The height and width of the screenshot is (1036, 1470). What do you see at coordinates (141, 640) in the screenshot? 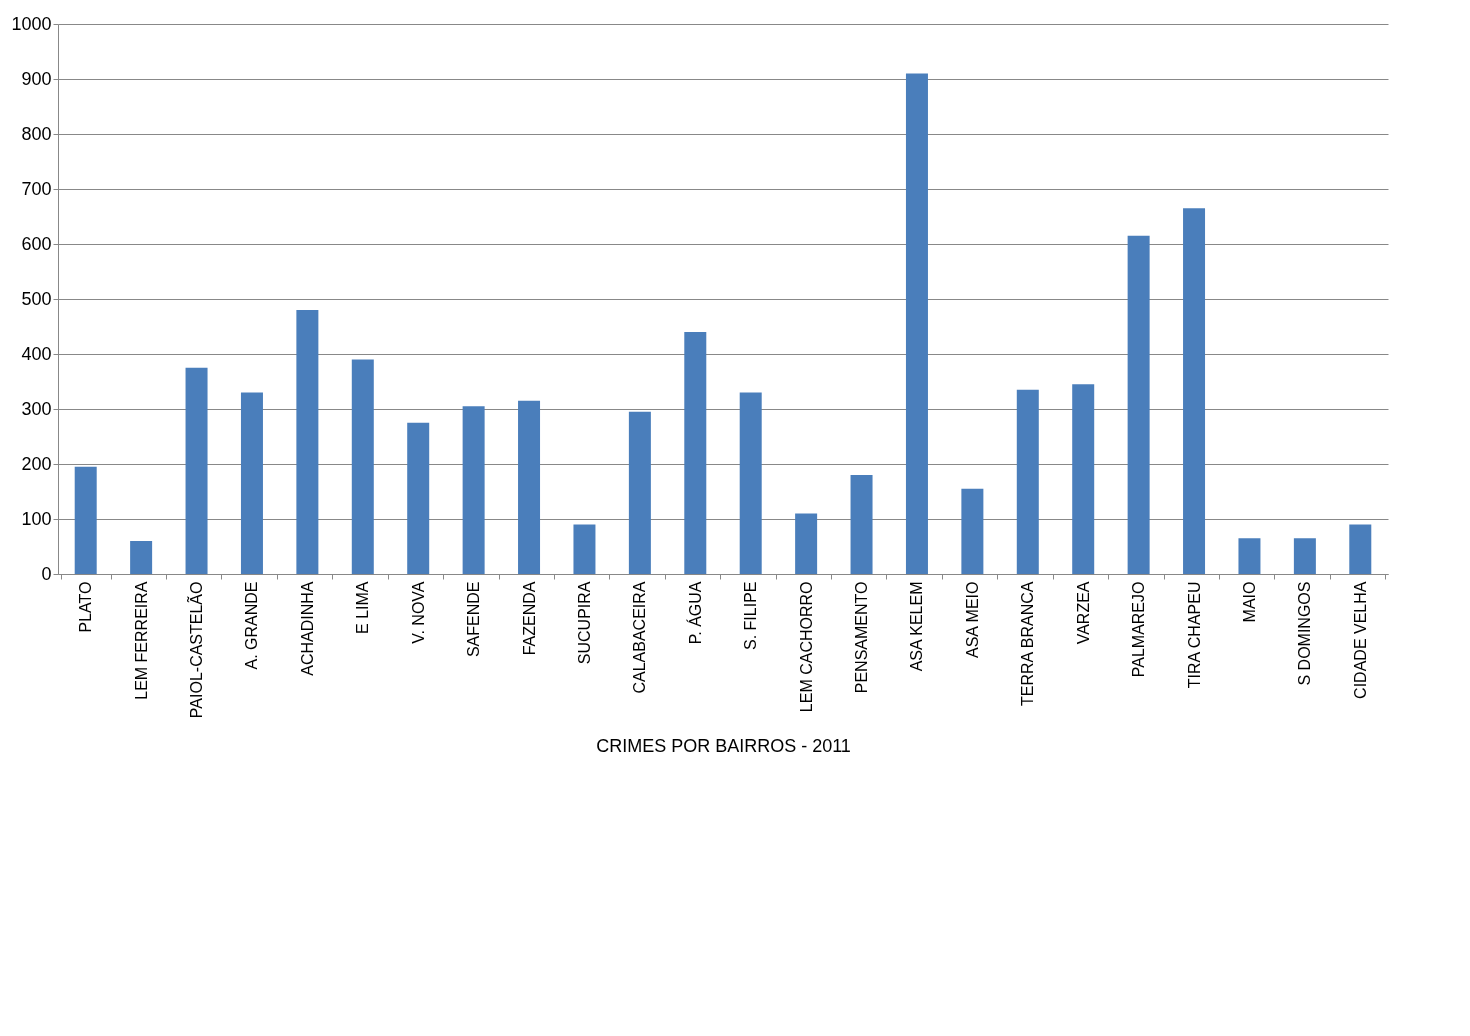
I see `x-tick-label: LEM FERREIRA` at bounding box center [141, 640].